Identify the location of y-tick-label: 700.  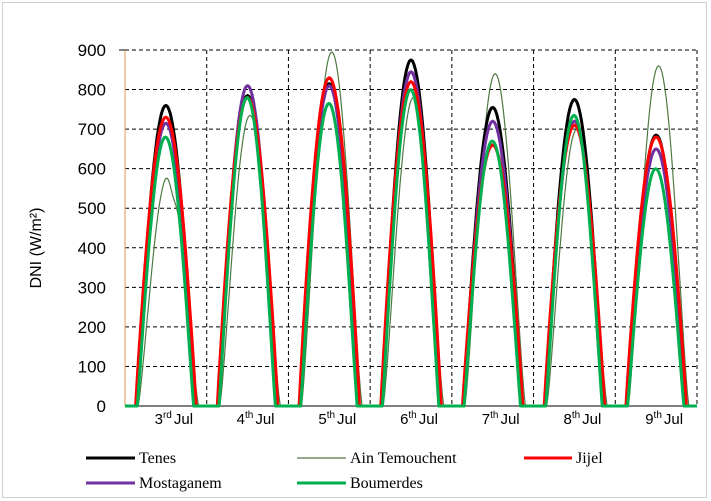
(92, 129).